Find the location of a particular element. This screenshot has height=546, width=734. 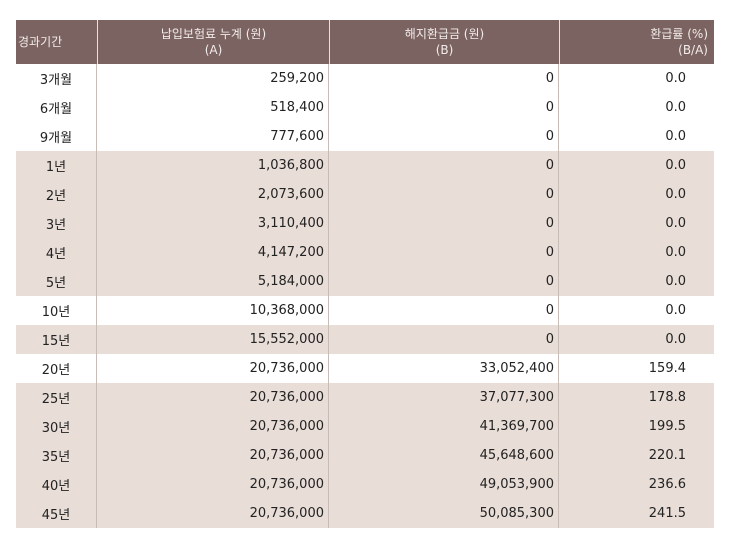

row-group: 10년 10,368,000 0 0.0 is located at coordinates (365, 310).